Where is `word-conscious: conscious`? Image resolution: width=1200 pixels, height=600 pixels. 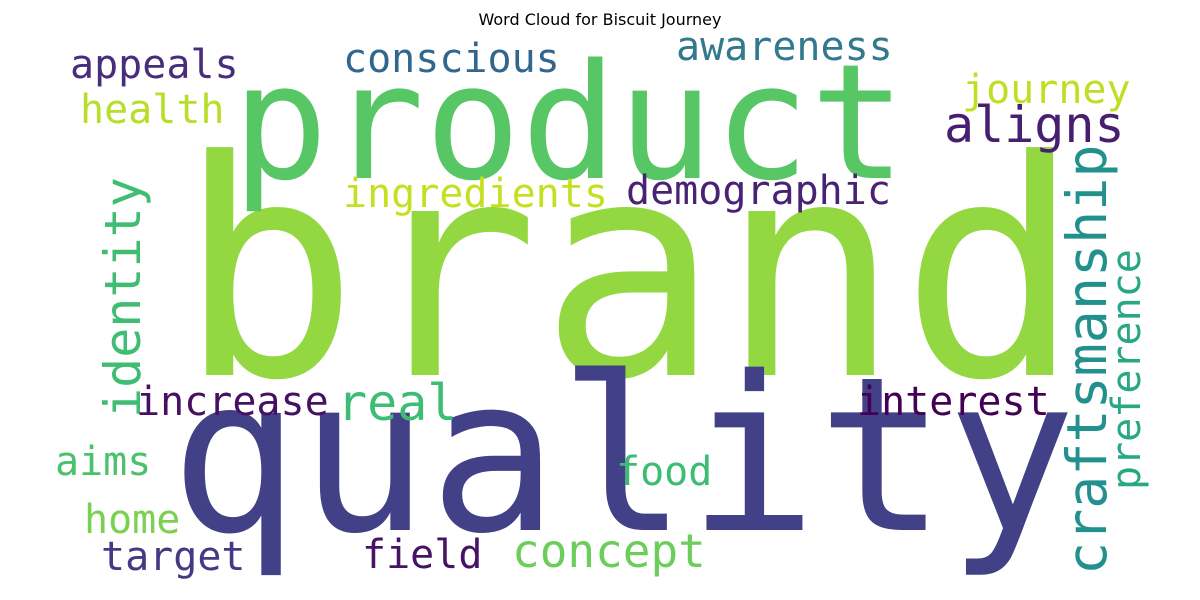 word-conscious: conscious is located at coordinates (451, 59).